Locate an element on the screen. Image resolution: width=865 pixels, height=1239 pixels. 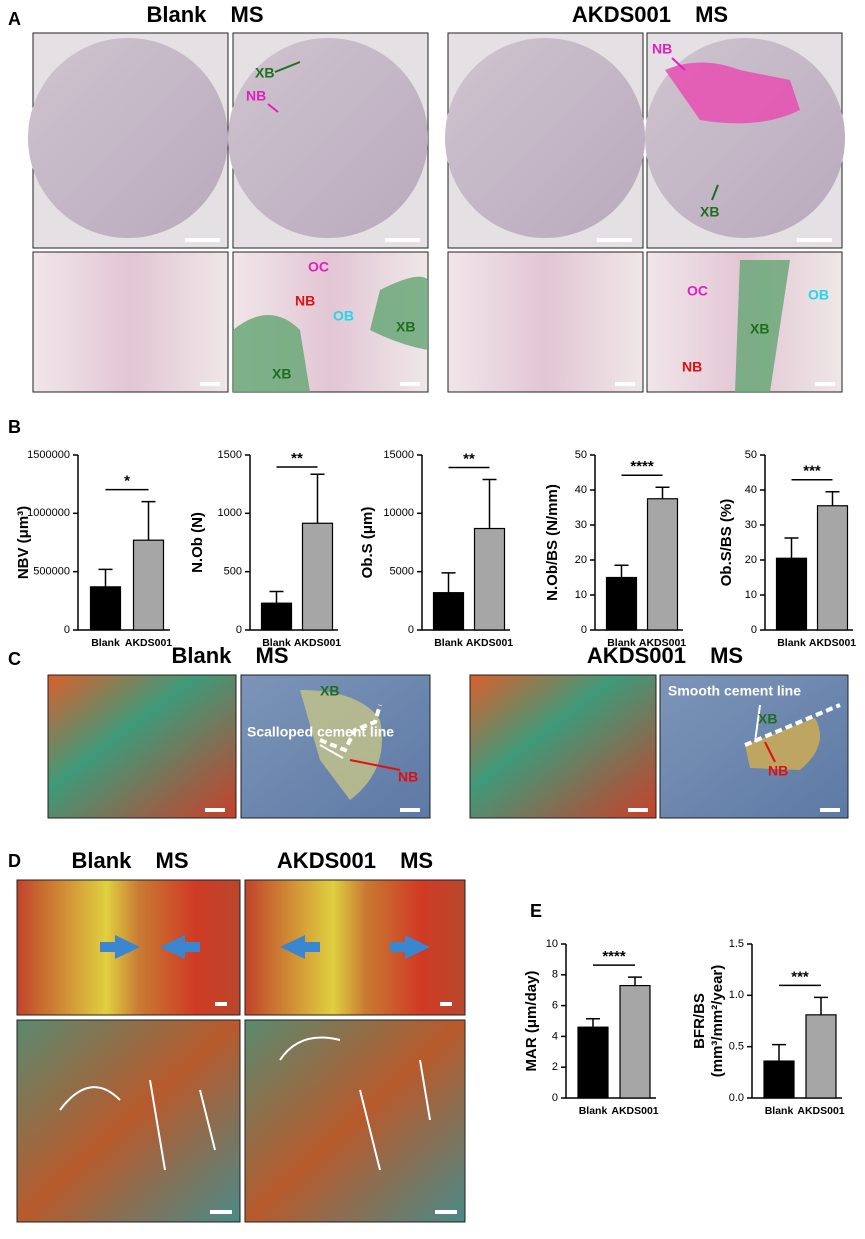
bar-chart: 0 5000 10000 15000 Blank AKDS001 ** Ob.S (μm) is located at coordinates (436, 549).